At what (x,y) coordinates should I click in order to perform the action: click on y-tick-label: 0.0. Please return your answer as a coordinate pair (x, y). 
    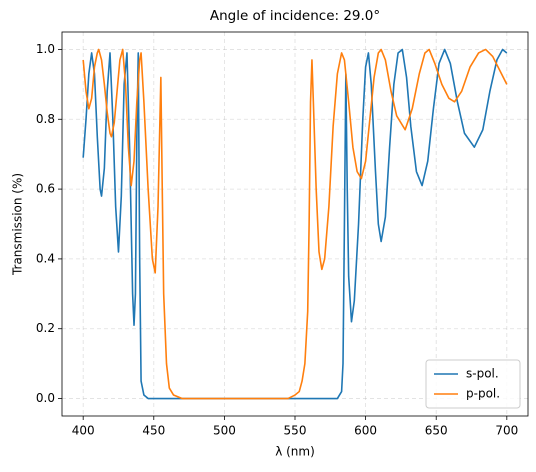
    Looking at the image, I should click on (45, 398).